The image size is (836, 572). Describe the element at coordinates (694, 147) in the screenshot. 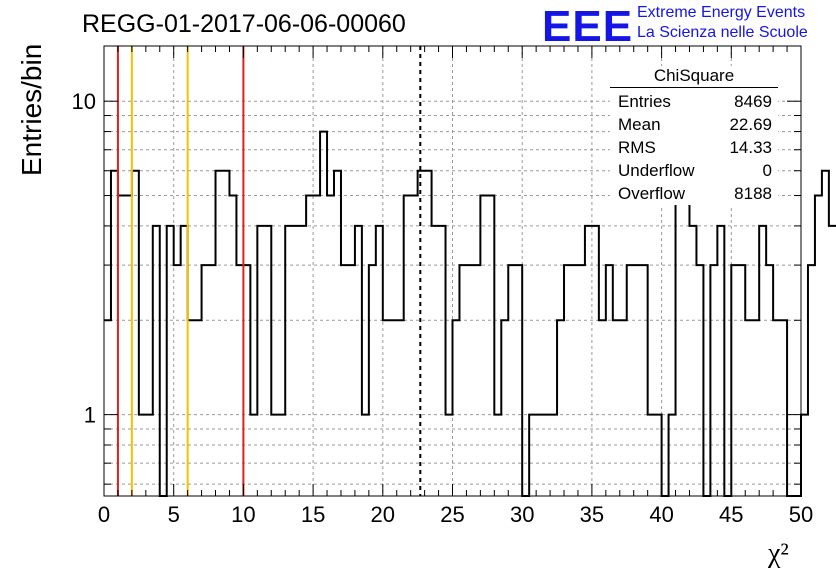

I see `stats-row-rms: RMS 14.33` at that location.